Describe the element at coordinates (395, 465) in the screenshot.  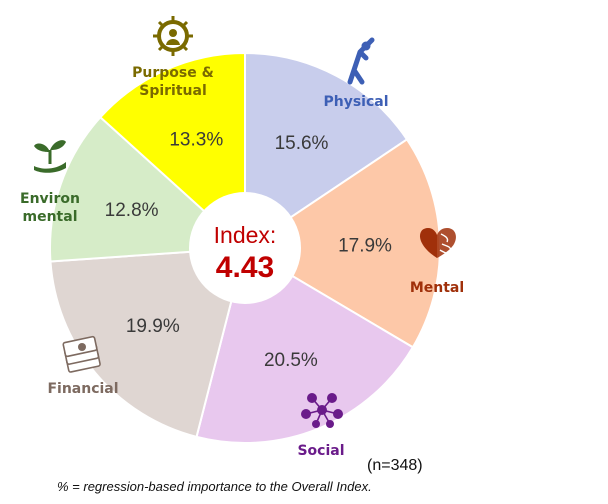
I see `sample-size: (n=348)` at that location.